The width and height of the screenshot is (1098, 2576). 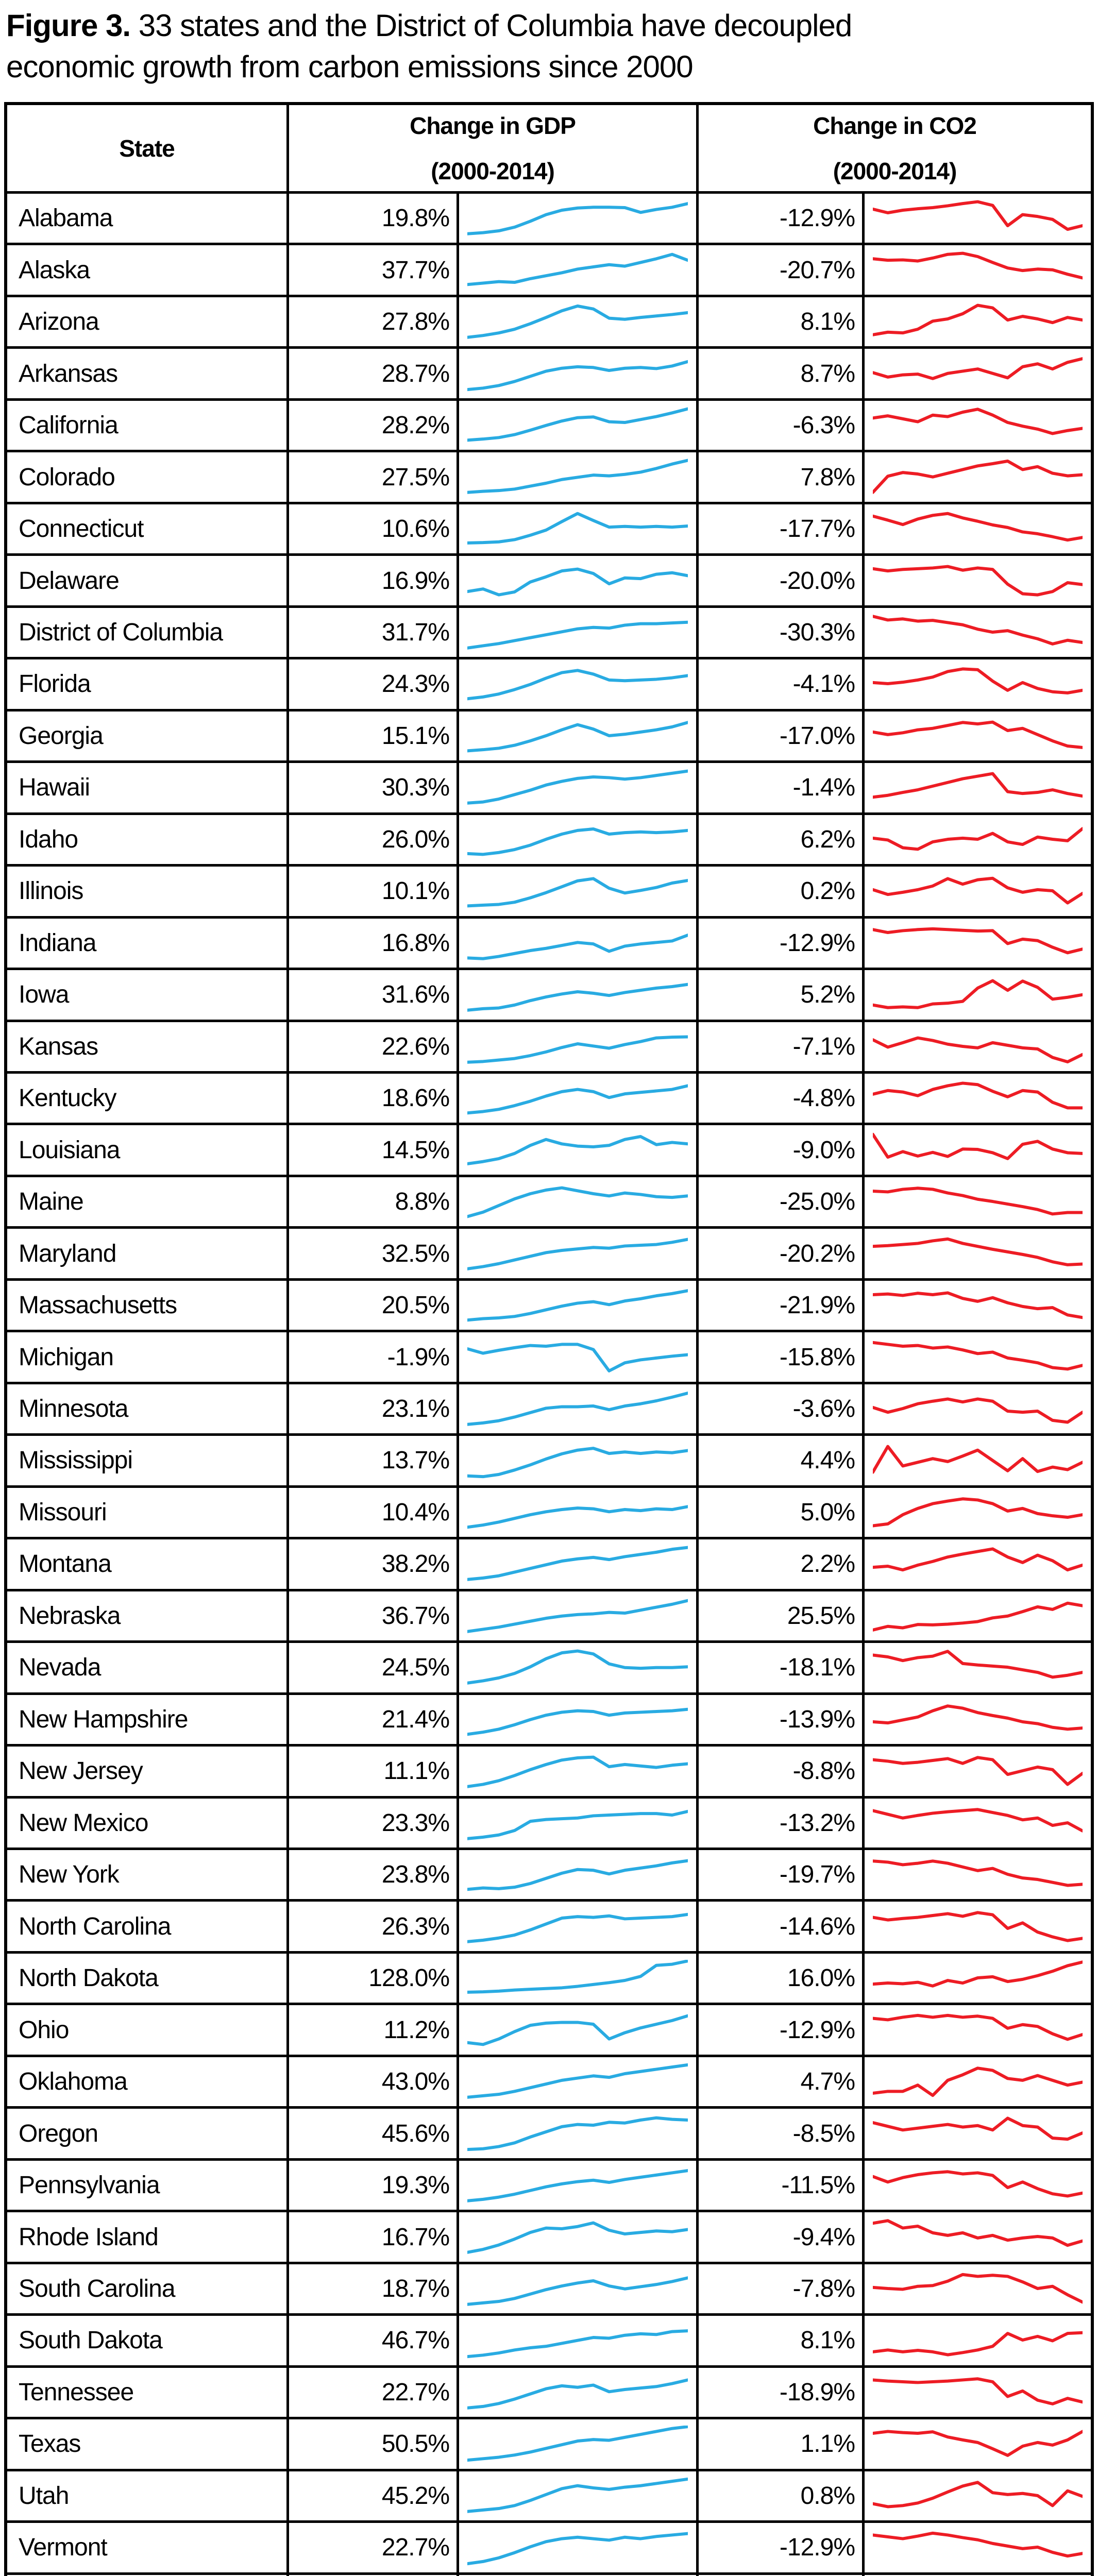 I want to click on co2-change-value: -20.0%, so click(x=779, y=581).